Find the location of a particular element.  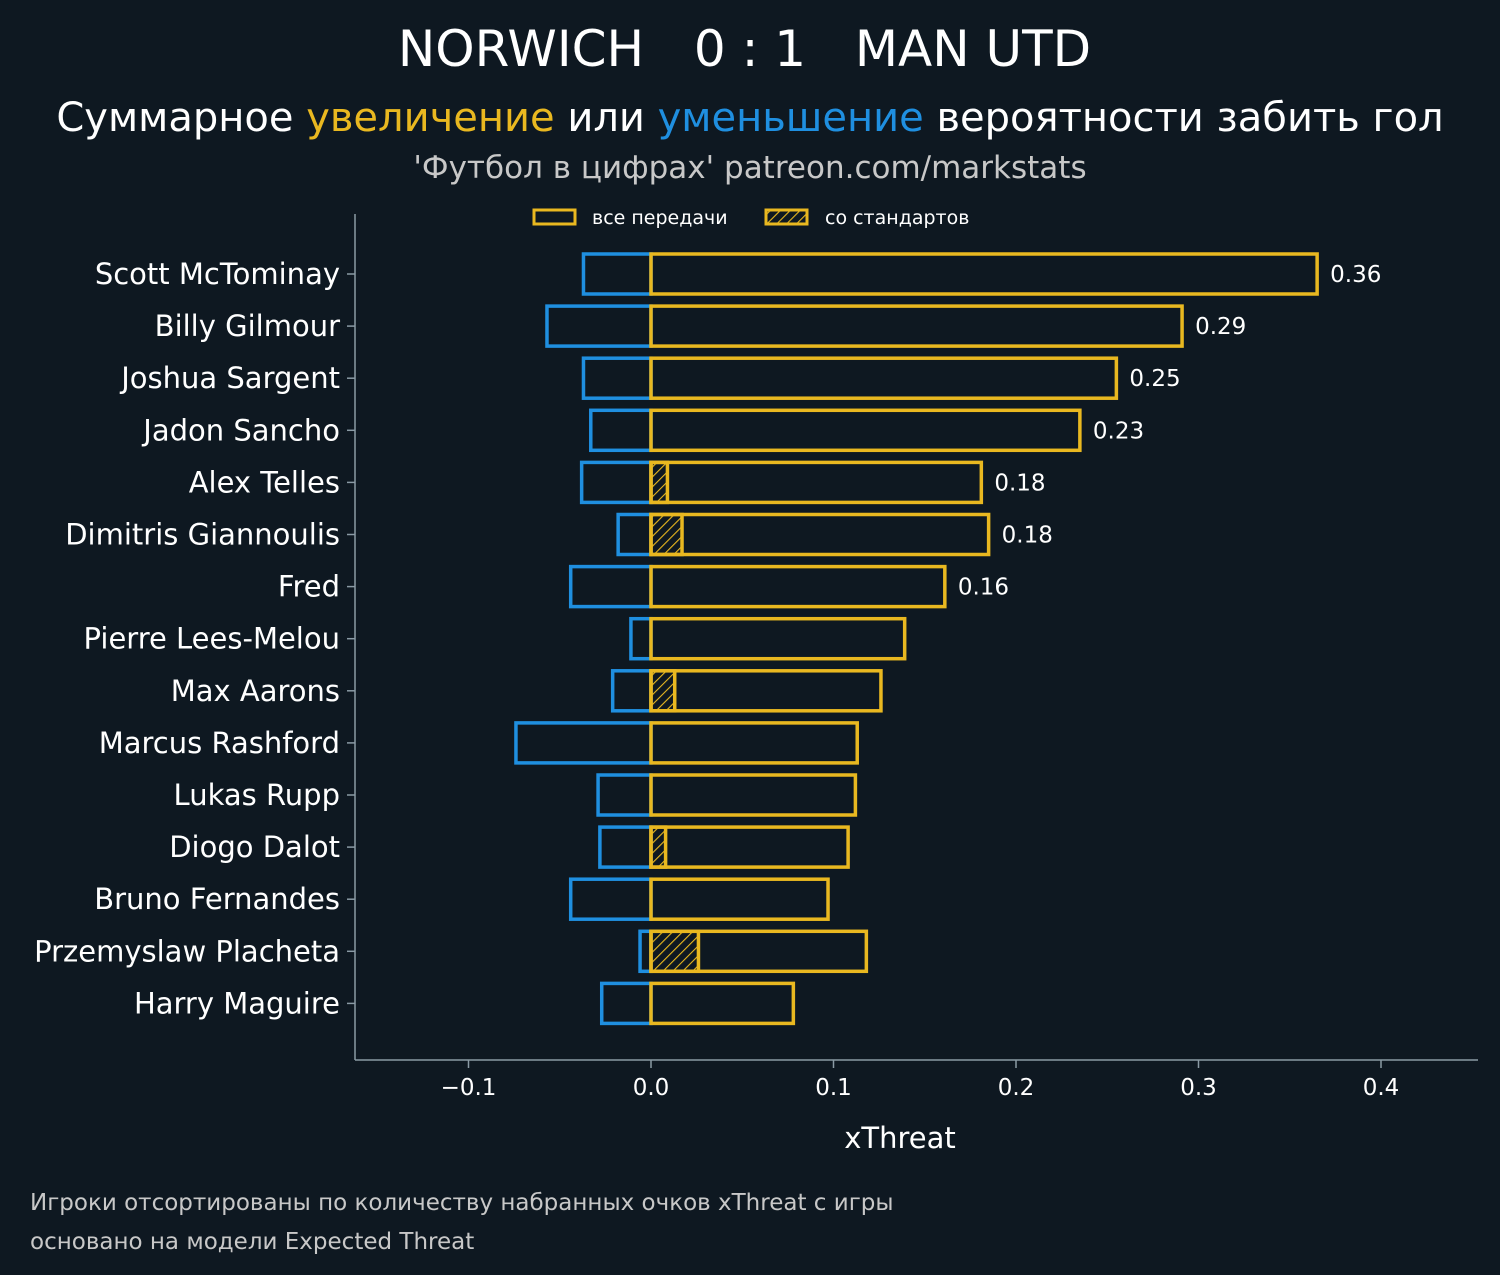

value-label-fred: 0.16 is located at coordinates (983, 588).